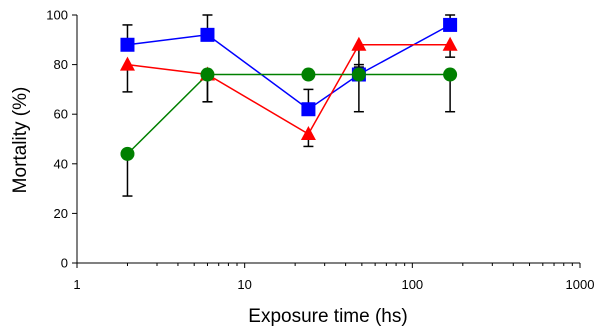 The width and height of the screenshot is (603, 329). Describe the element at coordinates (327, 316) in the screenshot. I see `x-axis-title: Exposure time (hs)` at that location.